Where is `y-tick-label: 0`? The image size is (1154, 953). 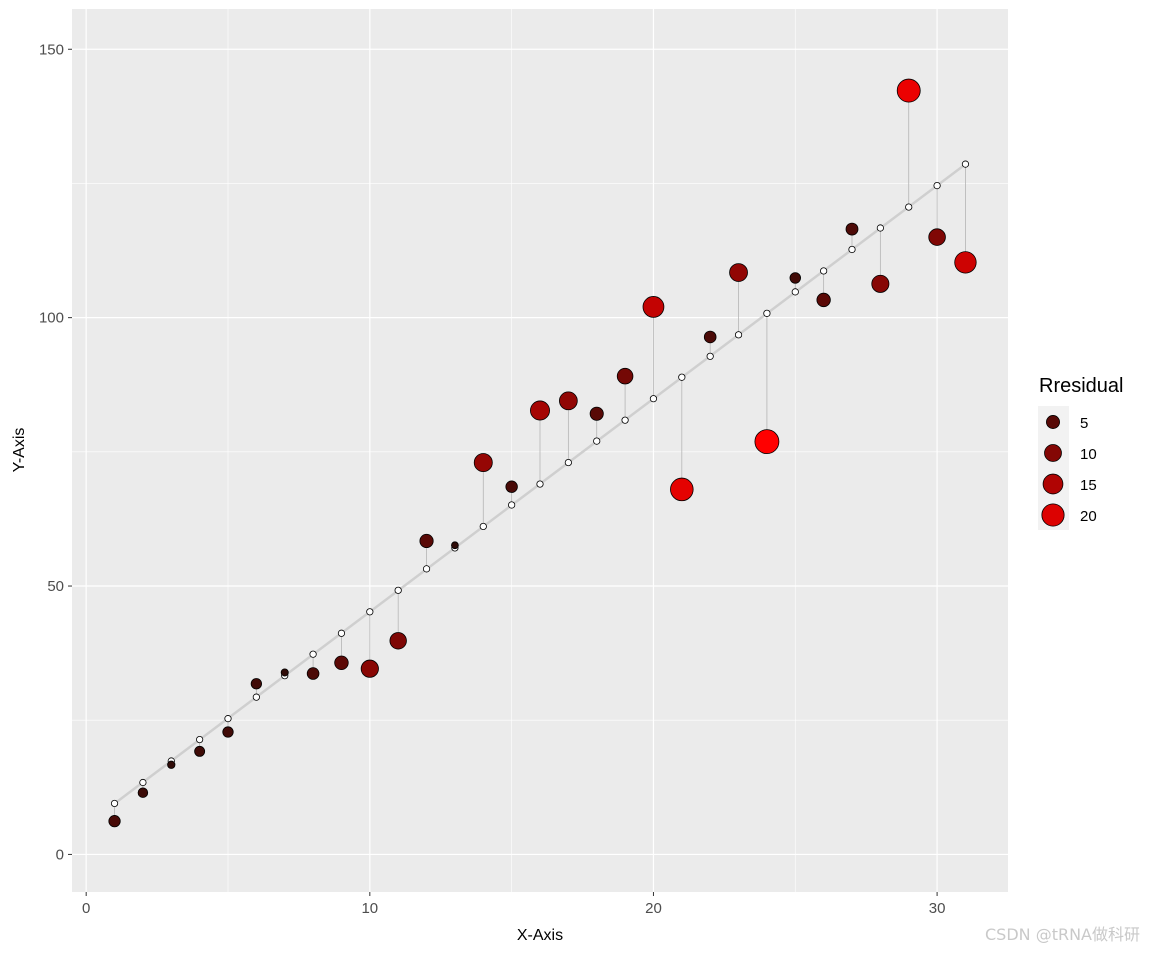 y-tick-label: 0 is located at coordinates (60, 854).